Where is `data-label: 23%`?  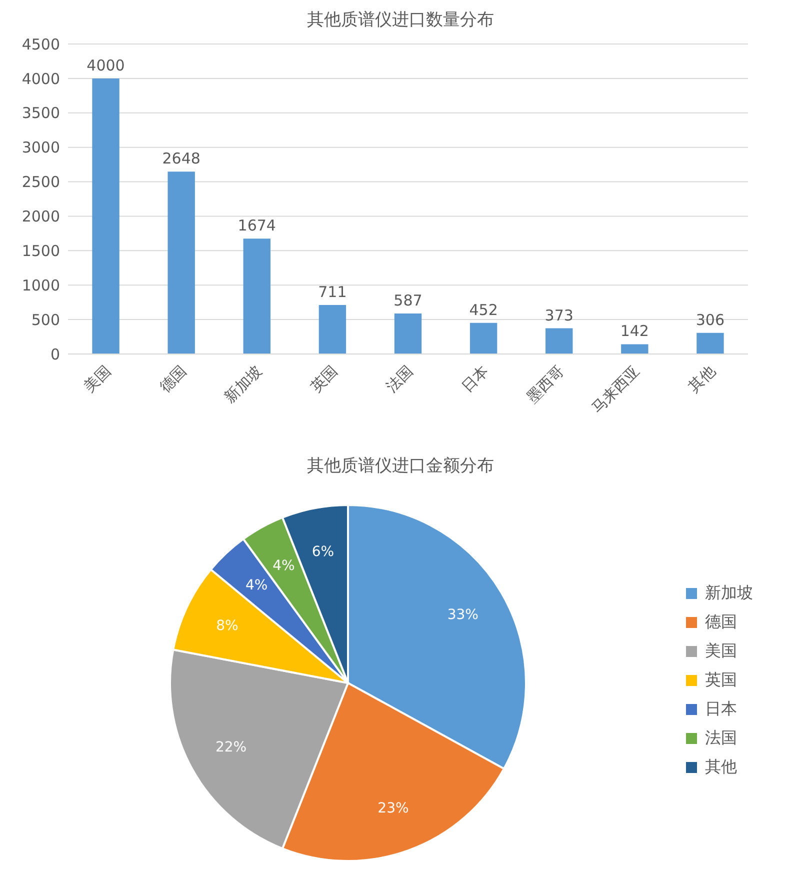
data-label: 23% is located at coordinates (393, 808).